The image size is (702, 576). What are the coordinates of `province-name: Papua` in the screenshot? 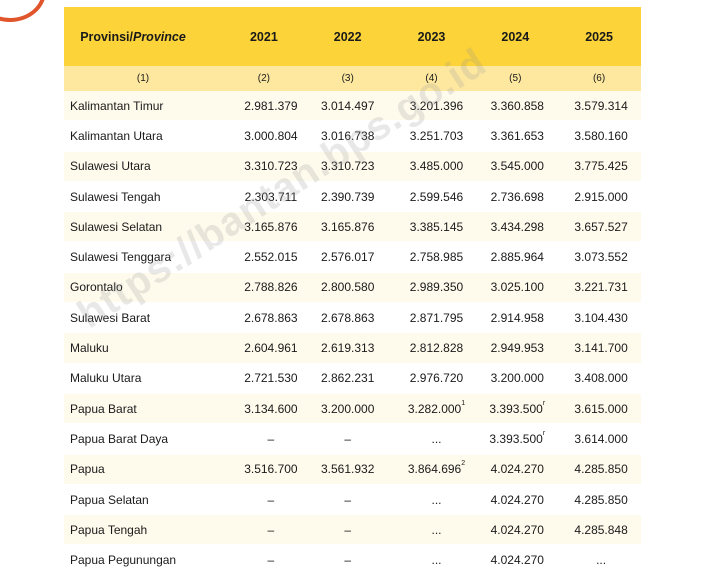 It's located at (143, 469).